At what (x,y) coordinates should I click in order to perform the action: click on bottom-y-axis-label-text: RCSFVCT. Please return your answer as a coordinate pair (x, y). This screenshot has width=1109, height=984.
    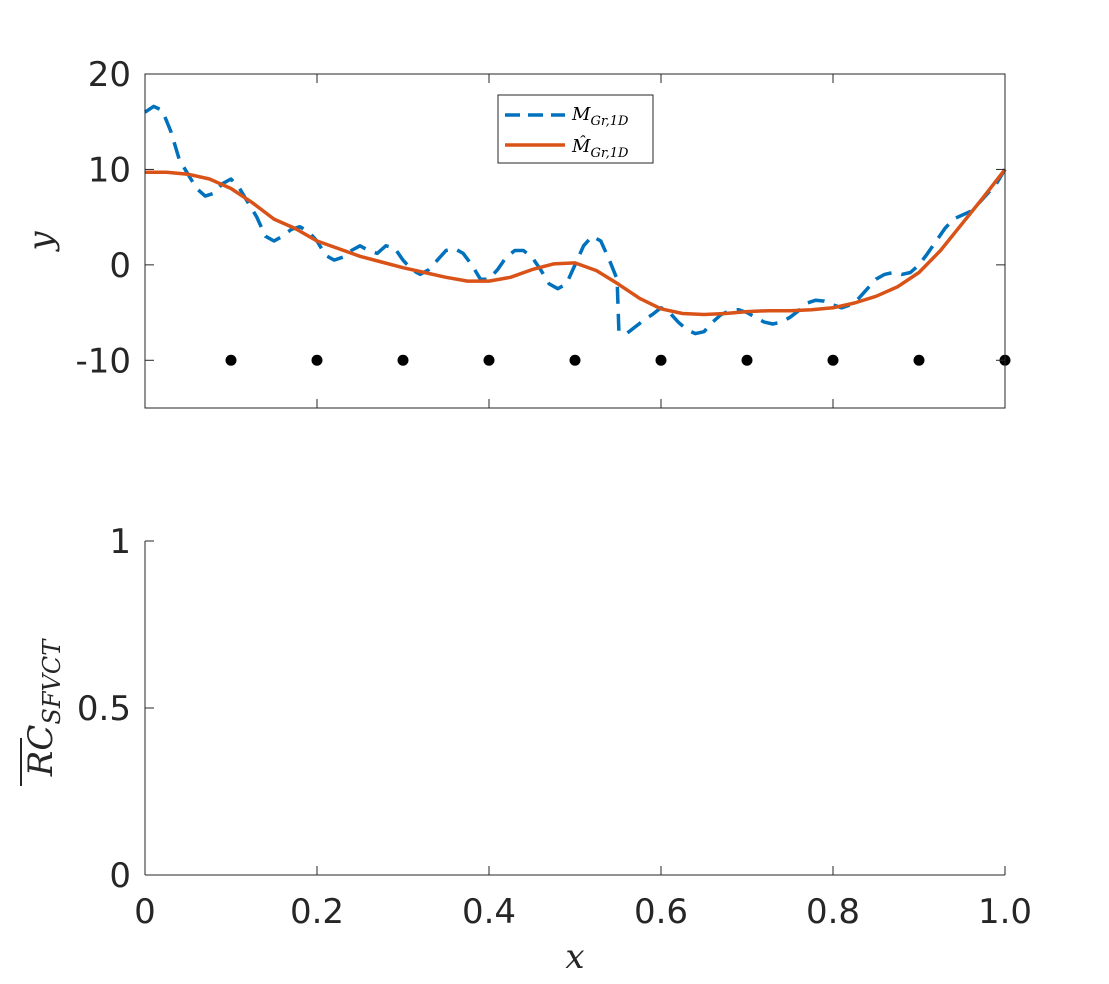
    Looking at the image, I should click on (43, 707).